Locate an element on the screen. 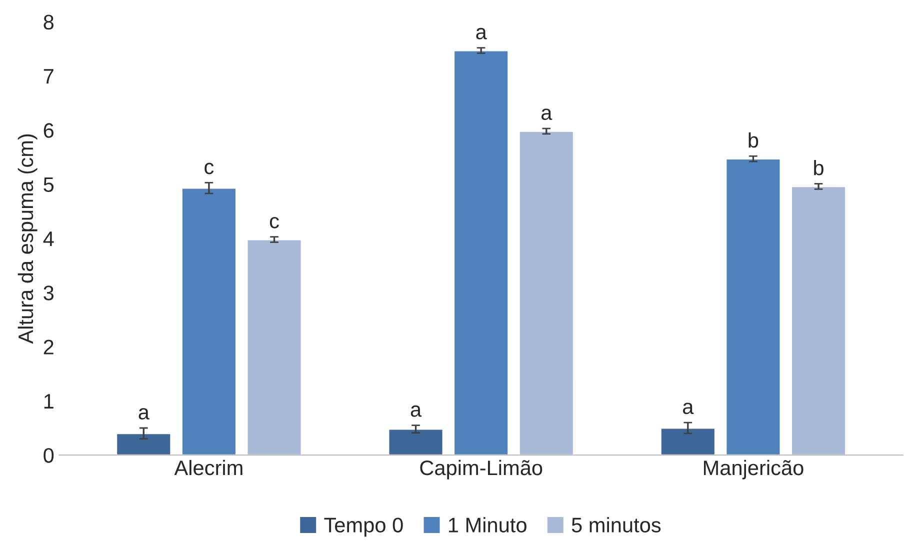 The height and width of the screenshot is (545, 912). y-tick-label: 4 is located at coordinates (48, 239).